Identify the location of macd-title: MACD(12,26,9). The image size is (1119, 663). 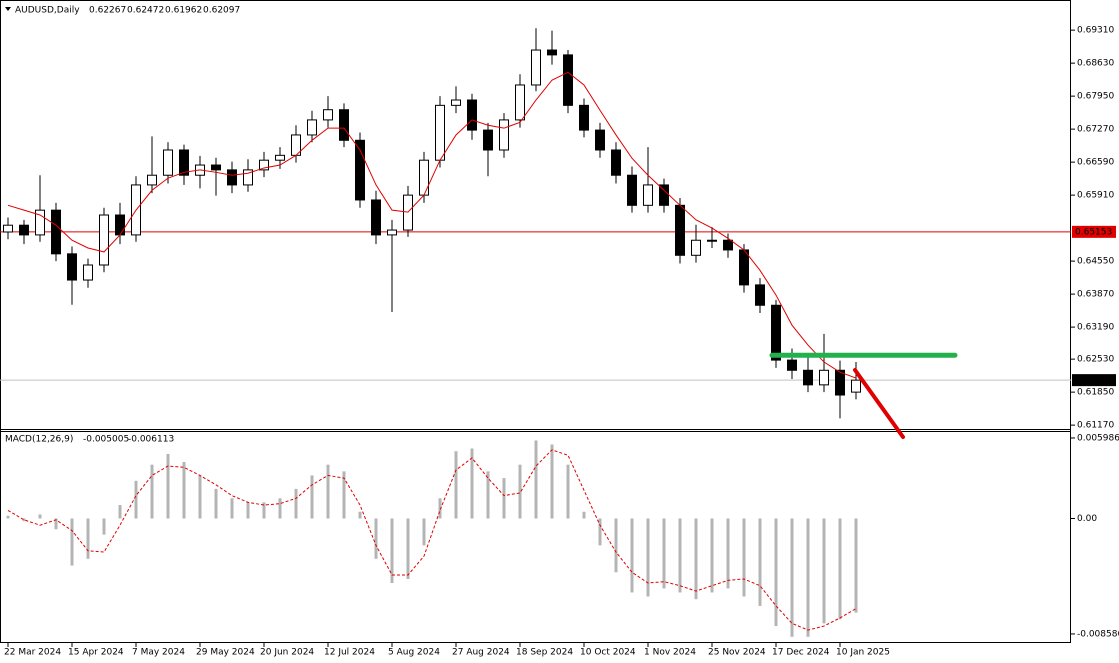
(39, 440).